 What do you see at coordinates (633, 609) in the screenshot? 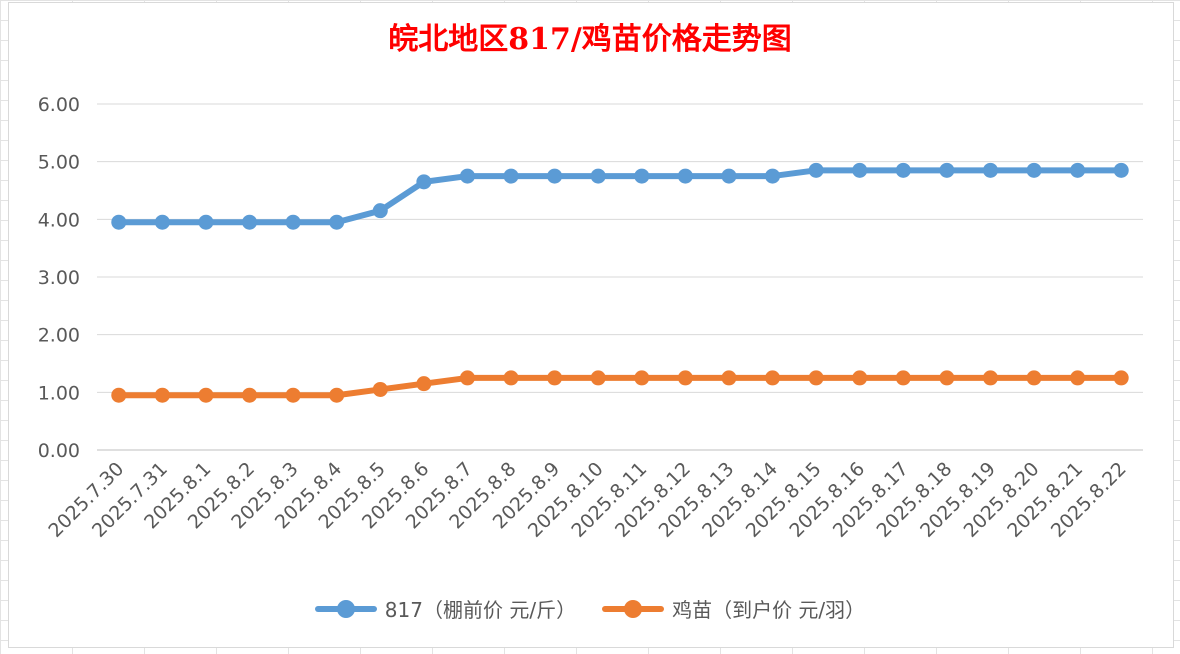
I see `legend-swatch-chick` at bounding box center [633, 609].